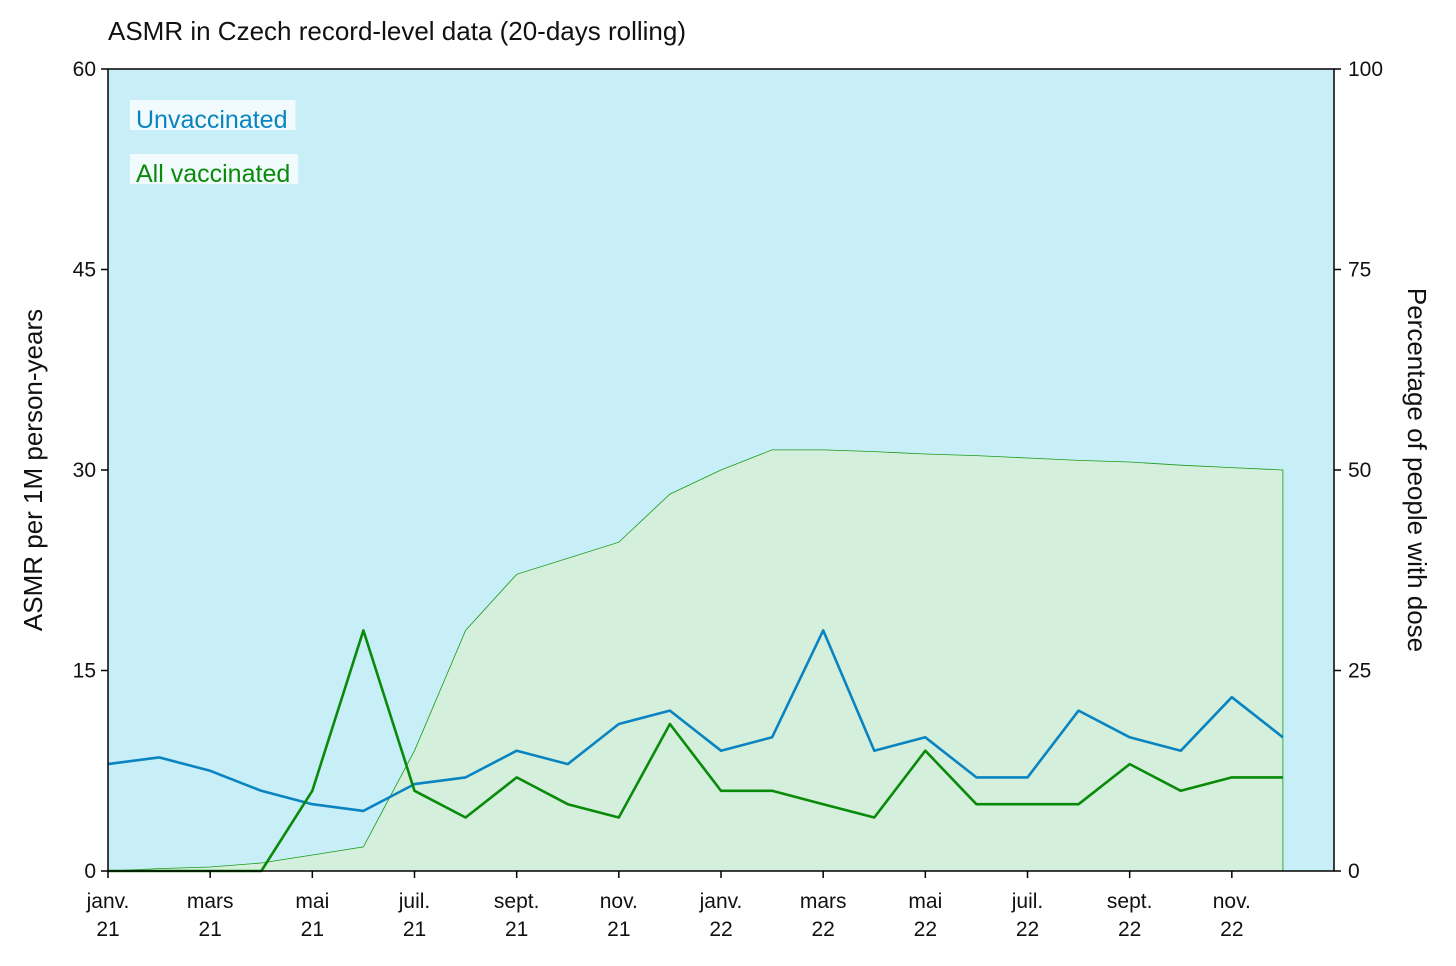  Describe the element at coordinates (1027, 915) in the screenshot. I see `x-tick-label: juil. 22` at that location.